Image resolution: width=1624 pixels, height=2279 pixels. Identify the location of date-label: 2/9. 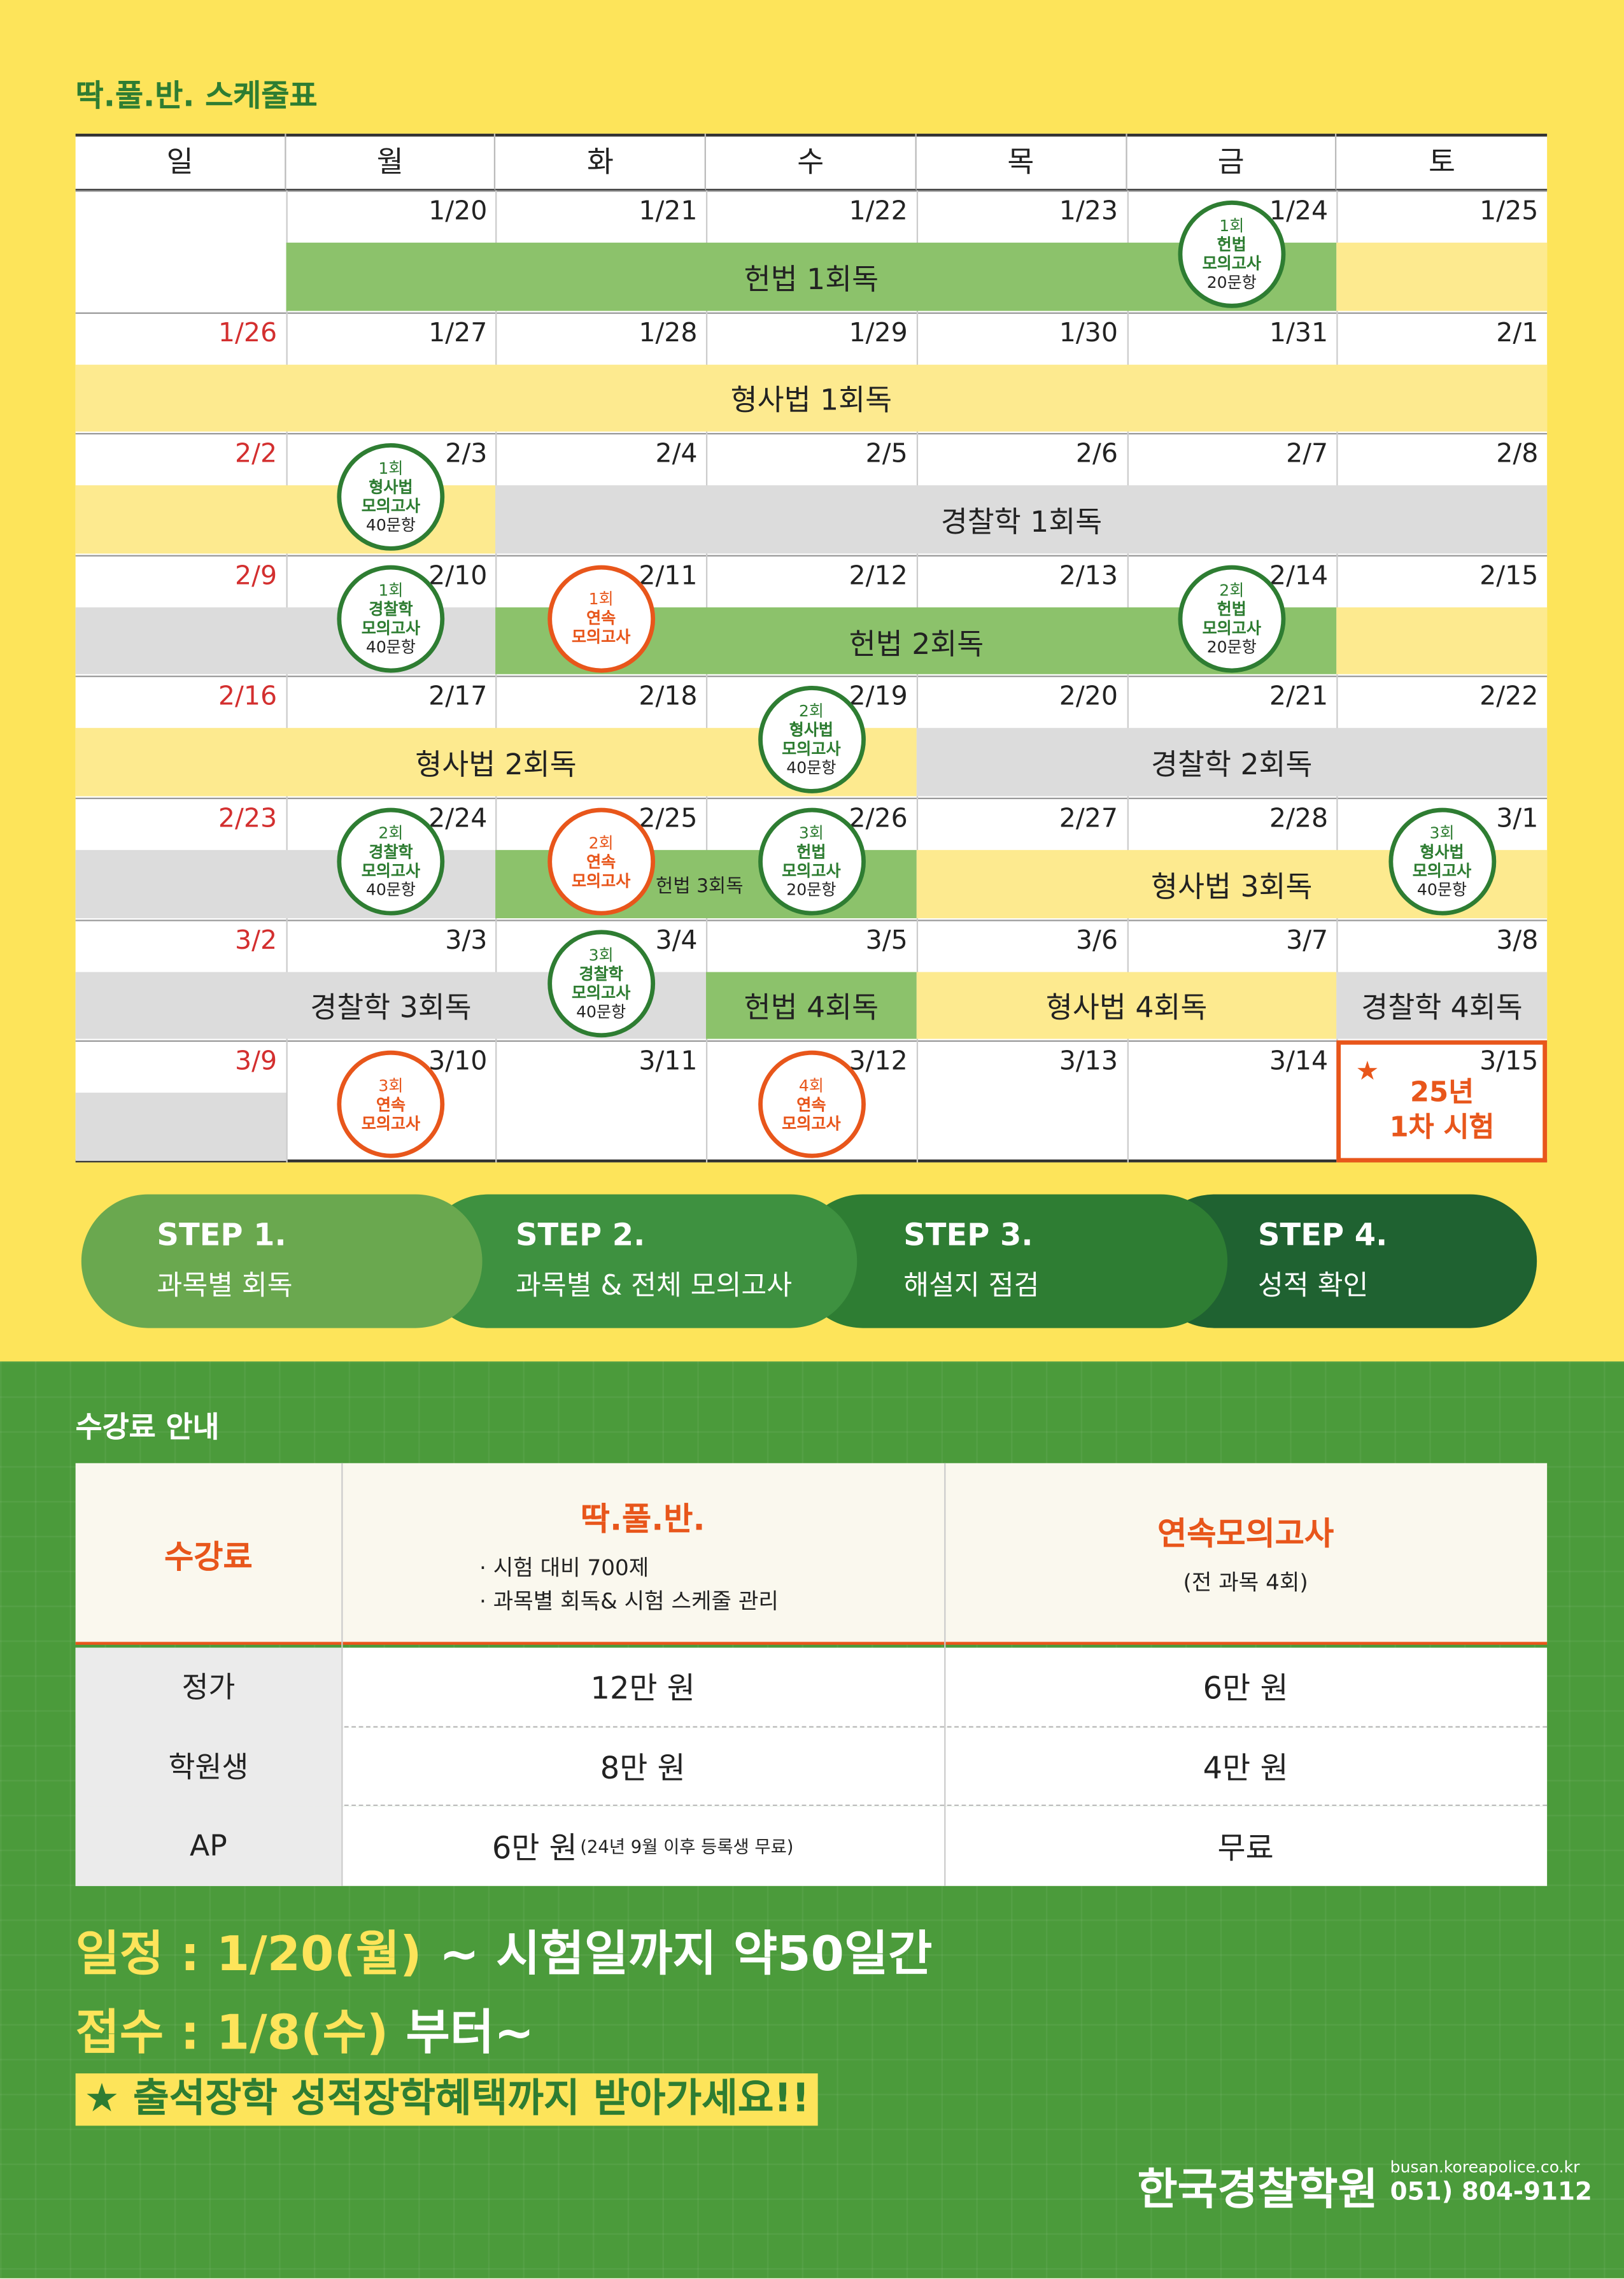
(256, 576).